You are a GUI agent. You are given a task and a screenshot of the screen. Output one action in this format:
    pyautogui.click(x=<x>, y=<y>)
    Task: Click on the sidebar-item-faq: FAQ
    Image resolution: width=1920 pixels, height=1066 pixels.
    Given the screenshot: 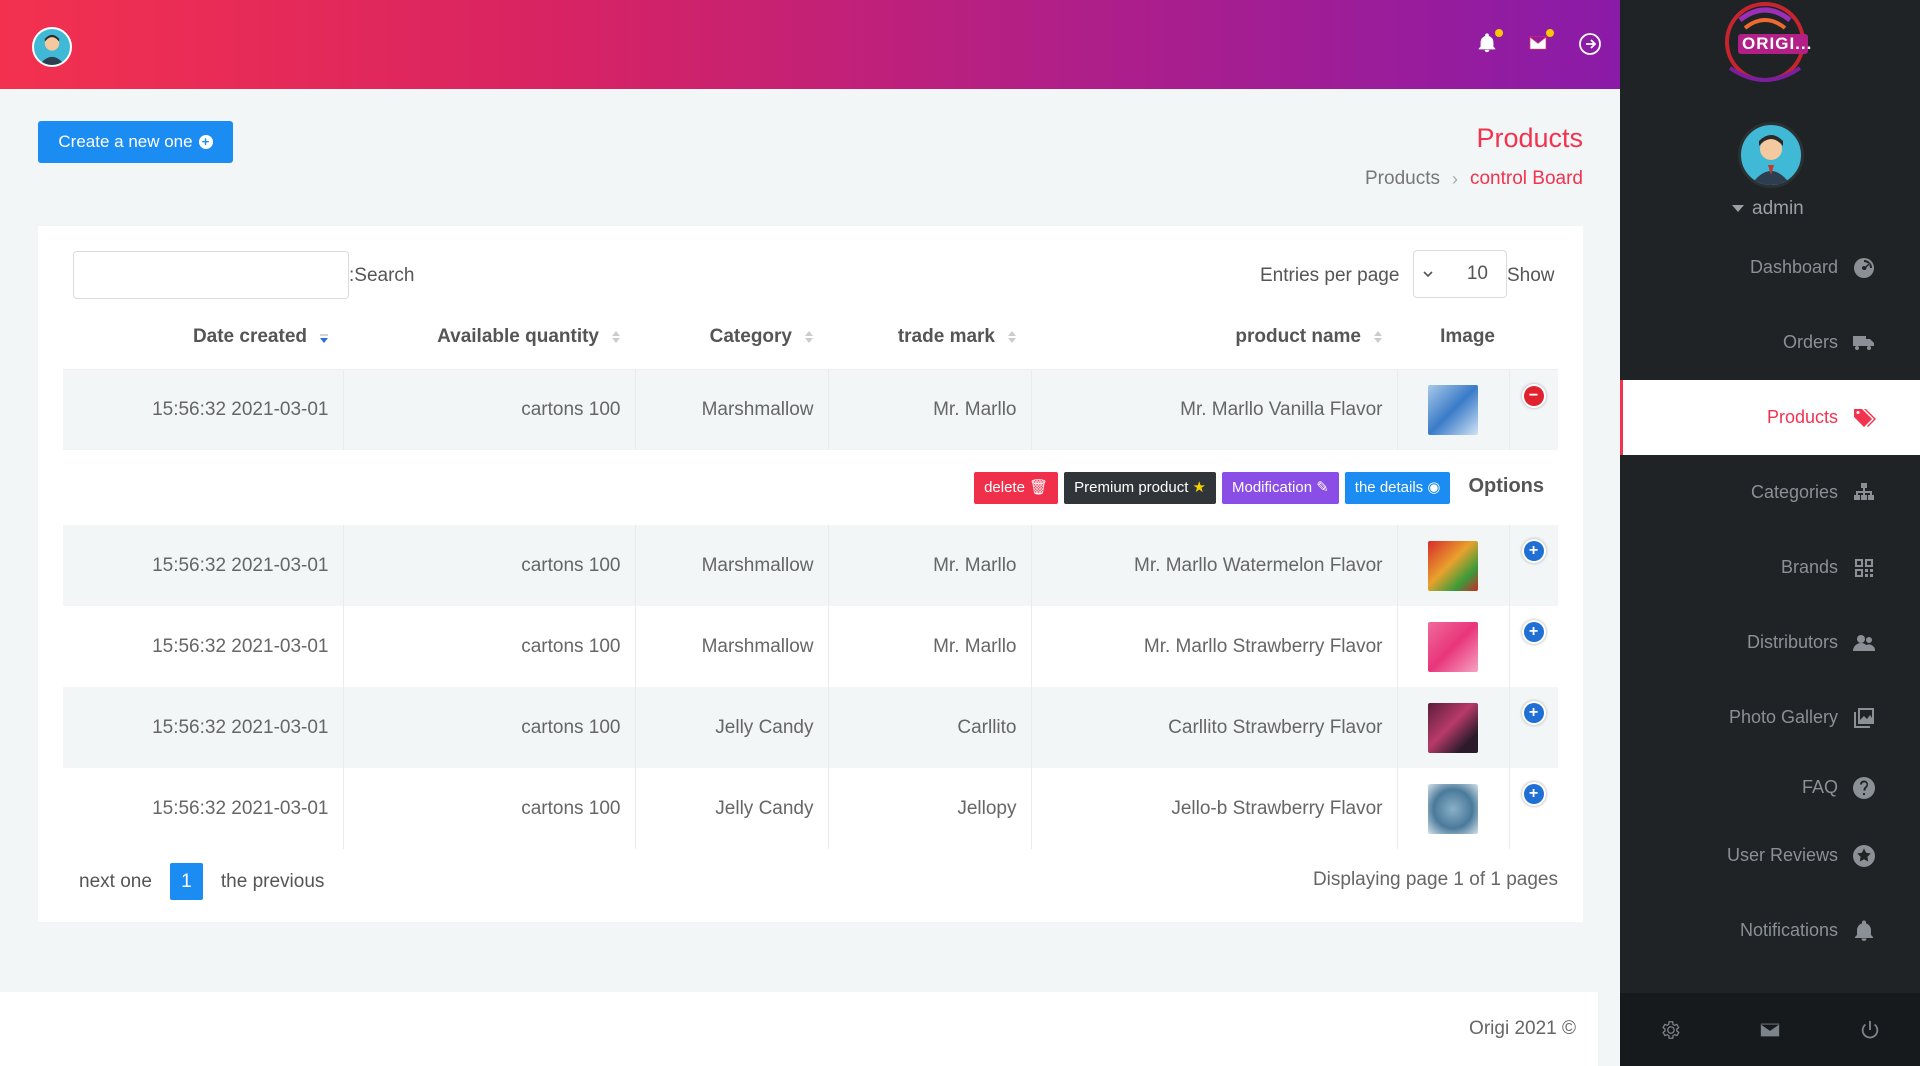 What is the action you would take?
    pyautogui.click(x=1770, y=787)
    